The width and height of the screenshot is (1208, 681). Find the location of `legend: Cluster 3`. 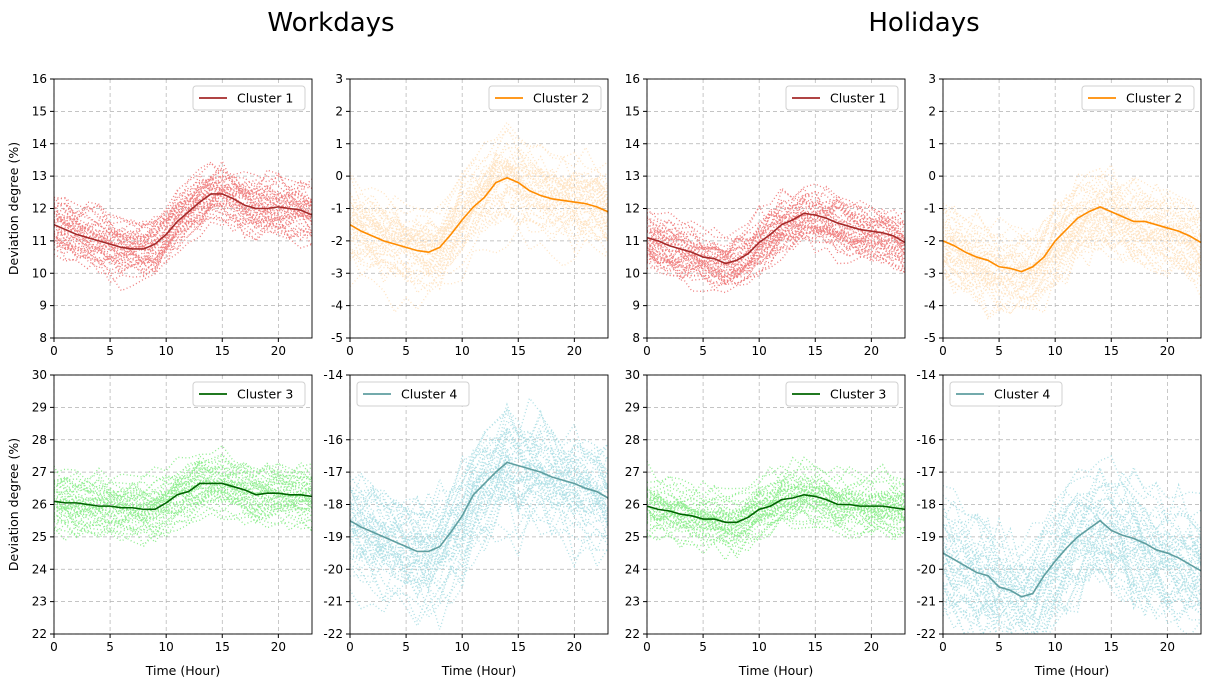

legend: Cluster 3 is located at coordinates (842, 394).